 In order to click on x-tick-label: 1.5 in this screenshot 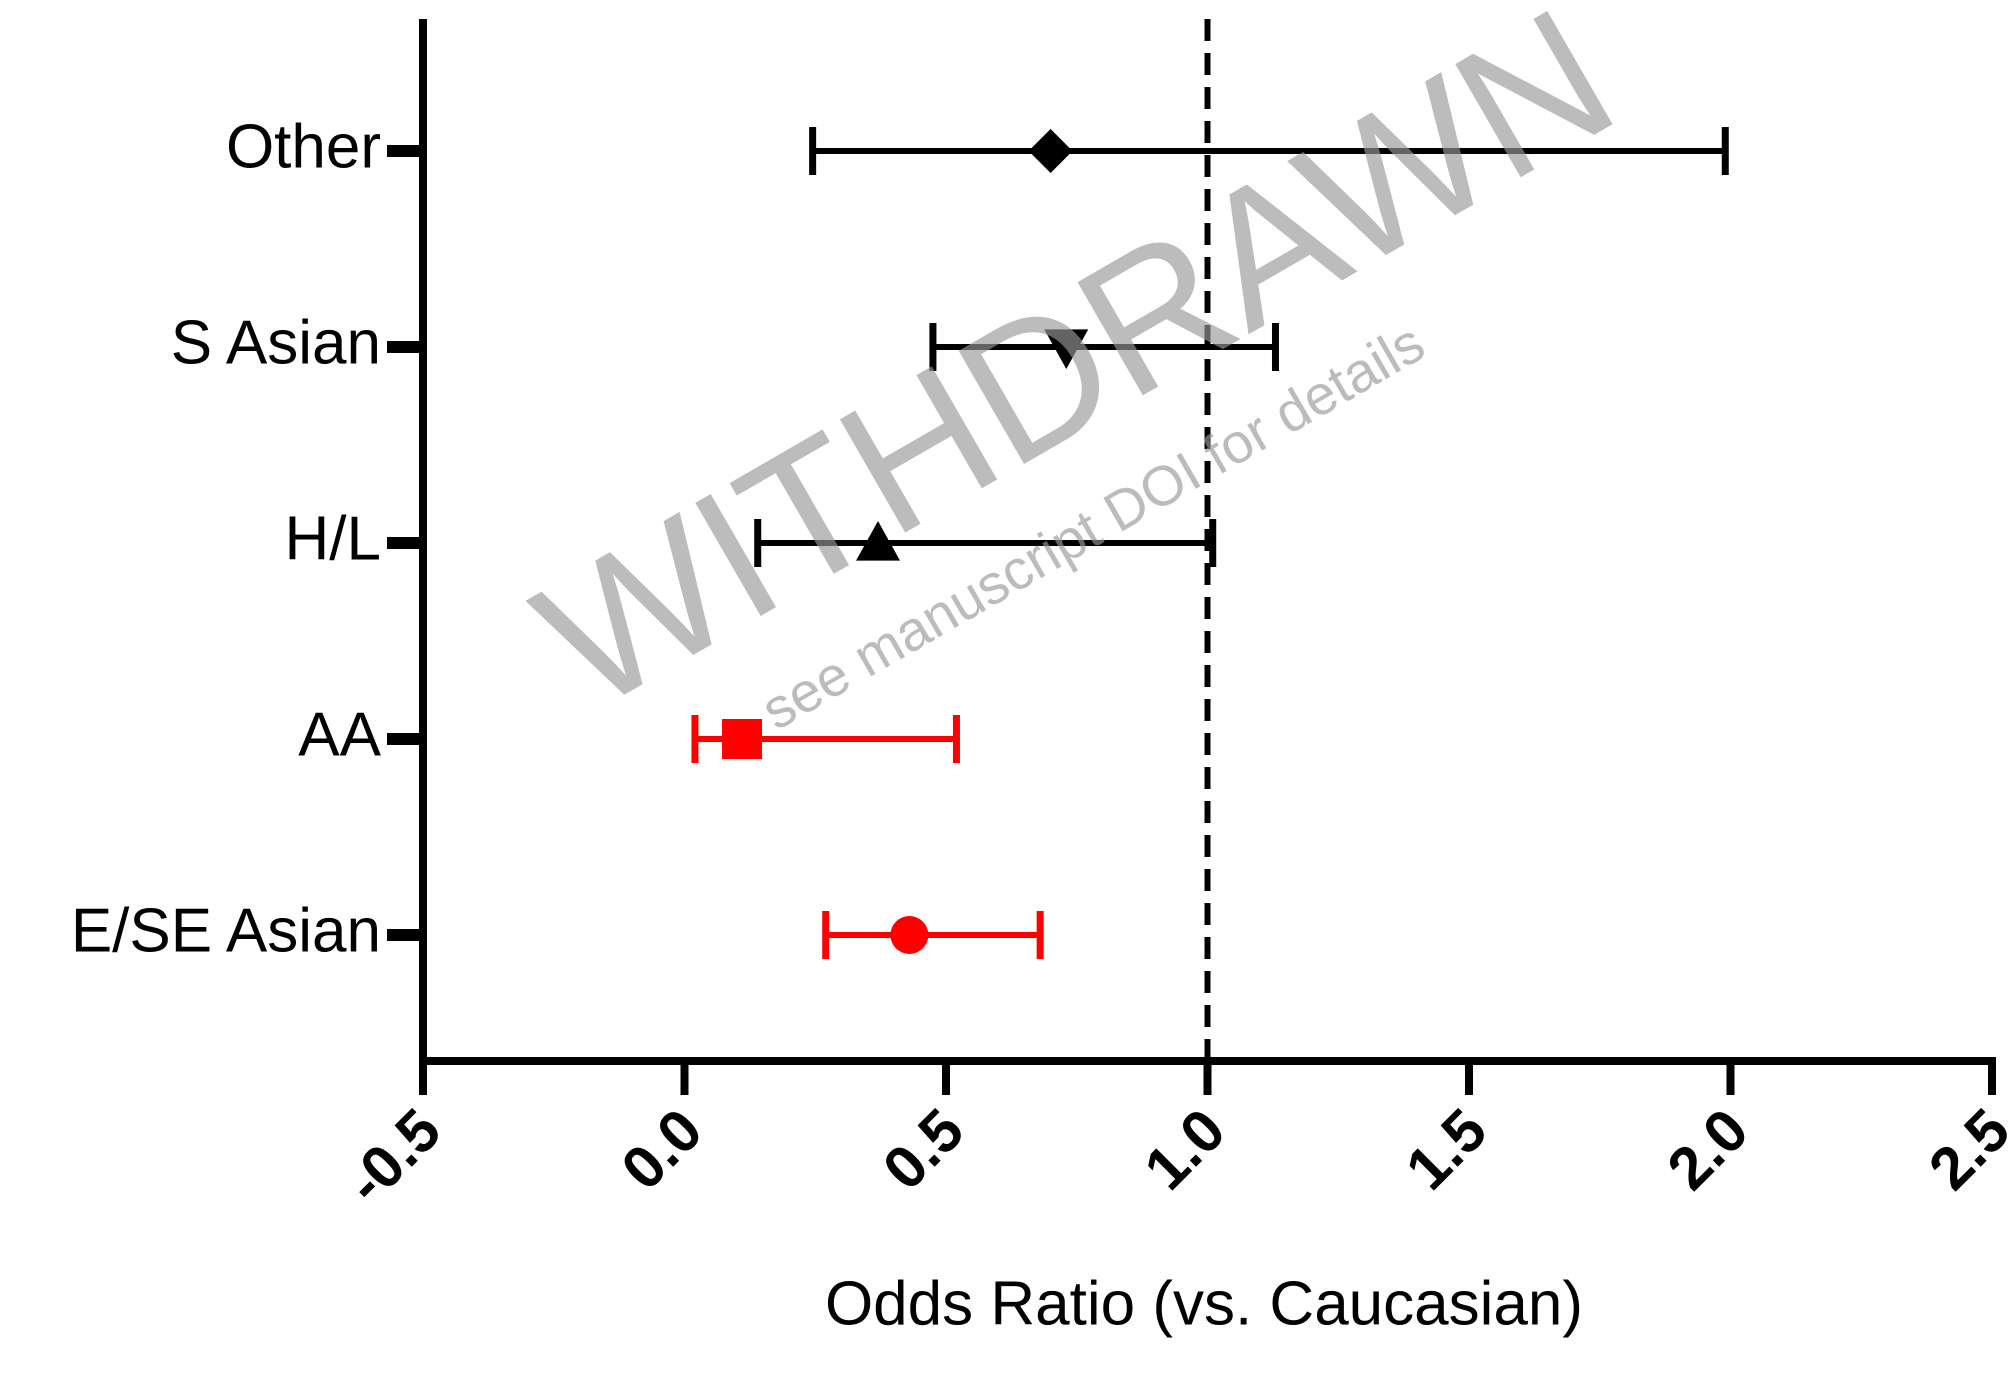, I will do `click(1446, 1149)`.